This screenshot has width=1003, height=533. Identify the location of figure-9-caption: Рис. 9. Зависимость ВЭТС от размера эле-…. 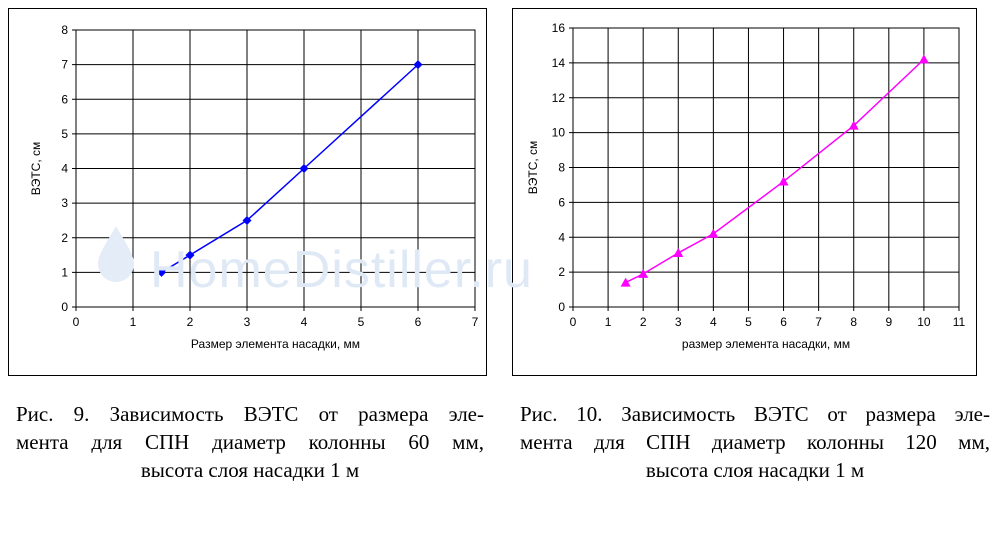
(250, 442).